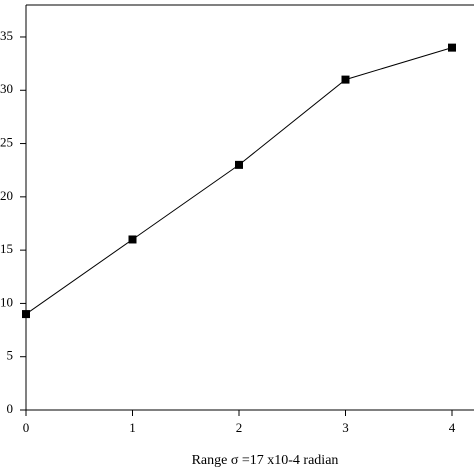 Image resolution: width=474 pixels, height=474 pixels. What do you see at coordinates (132, 427) in the screenshot?
I see `x-tick-label: 1` at bounding box center [132, 427].